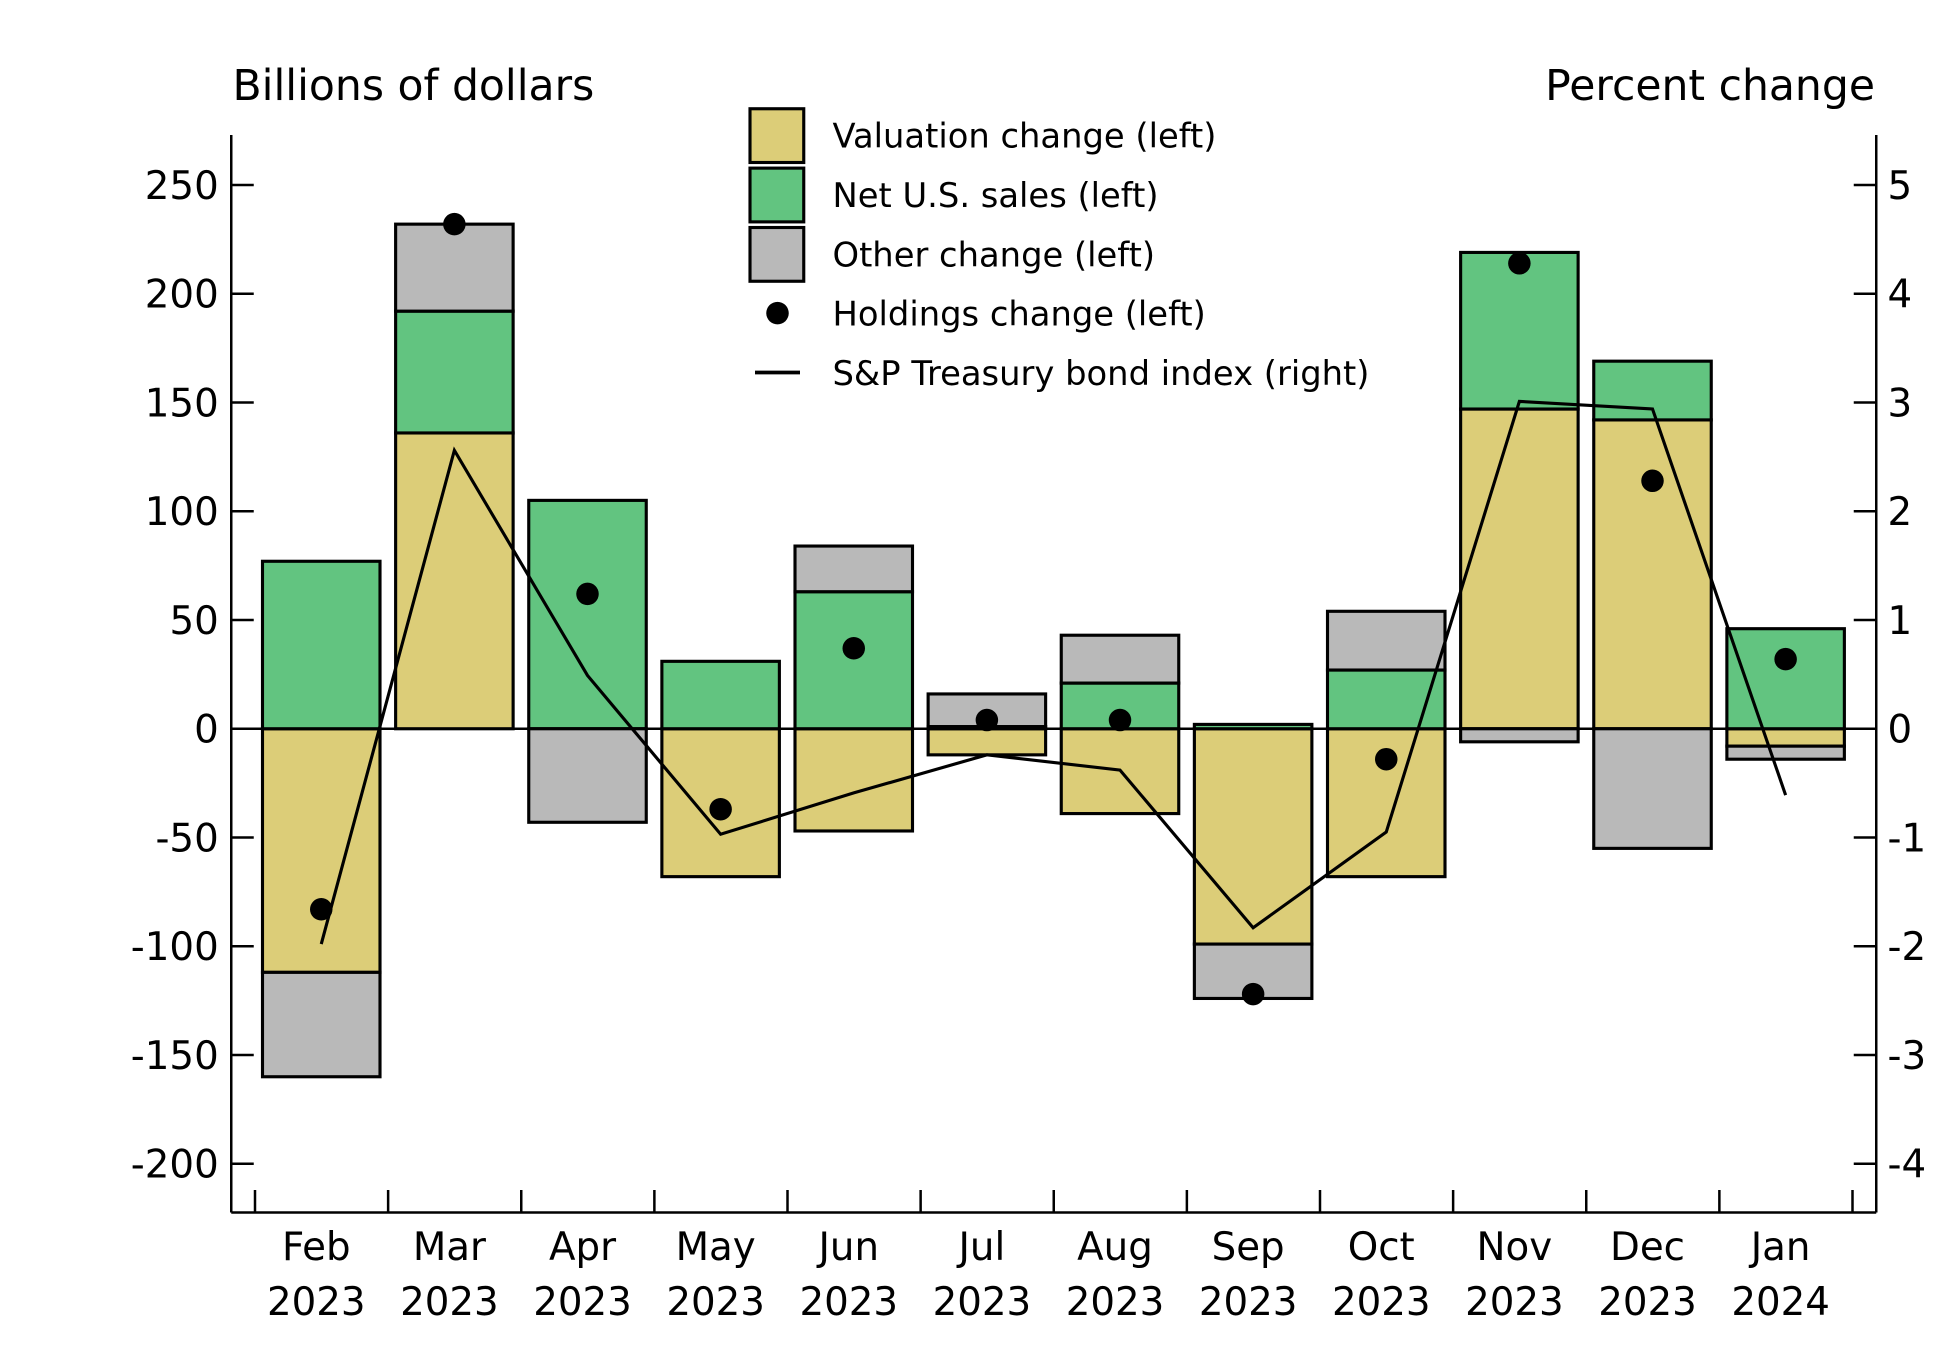 Image resolution: width=1950 pixels, height=1350 pixels. I want to click on holdings-dot-jun, so click(853, 648).